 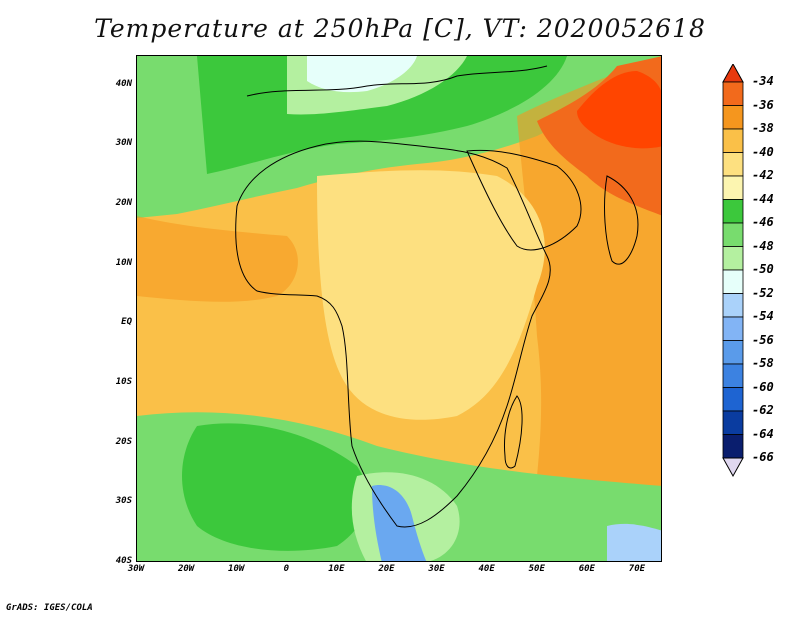 What do you see at coordinates (763, 457) in the screenshot?
I see `colorbar-tick-label: -66` at bounding box center [763, 457].